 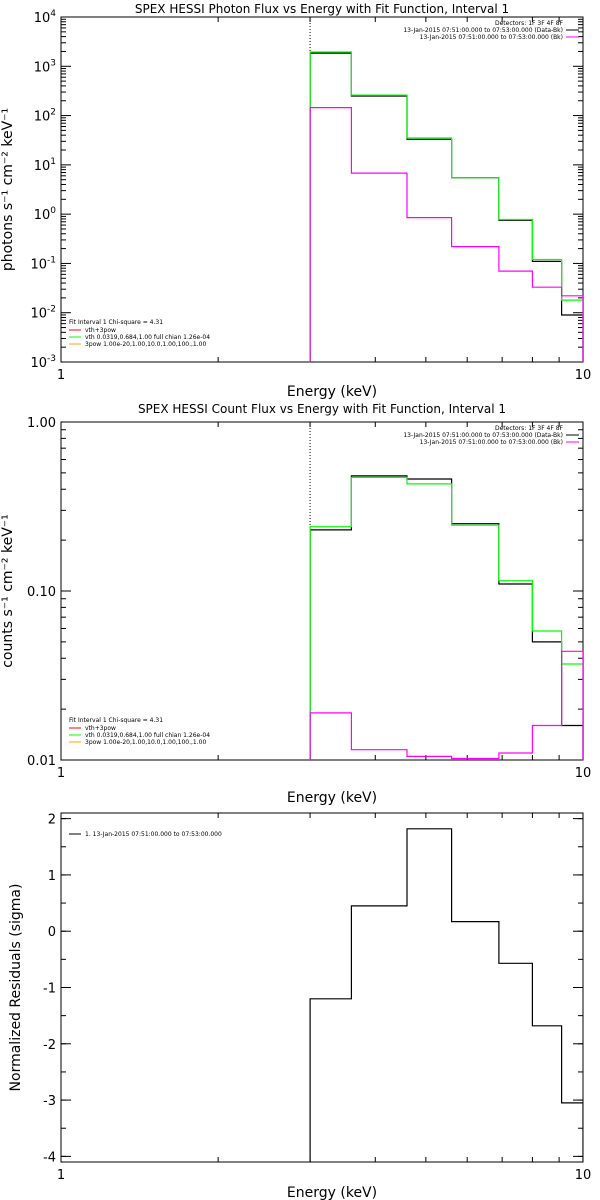 What do you see at coordinates (8, 591) in the screenshot?
I see `y-axis-label: counts s⁻¹ cm⁻² keV⁻¹` at bounding box center [8, 591].